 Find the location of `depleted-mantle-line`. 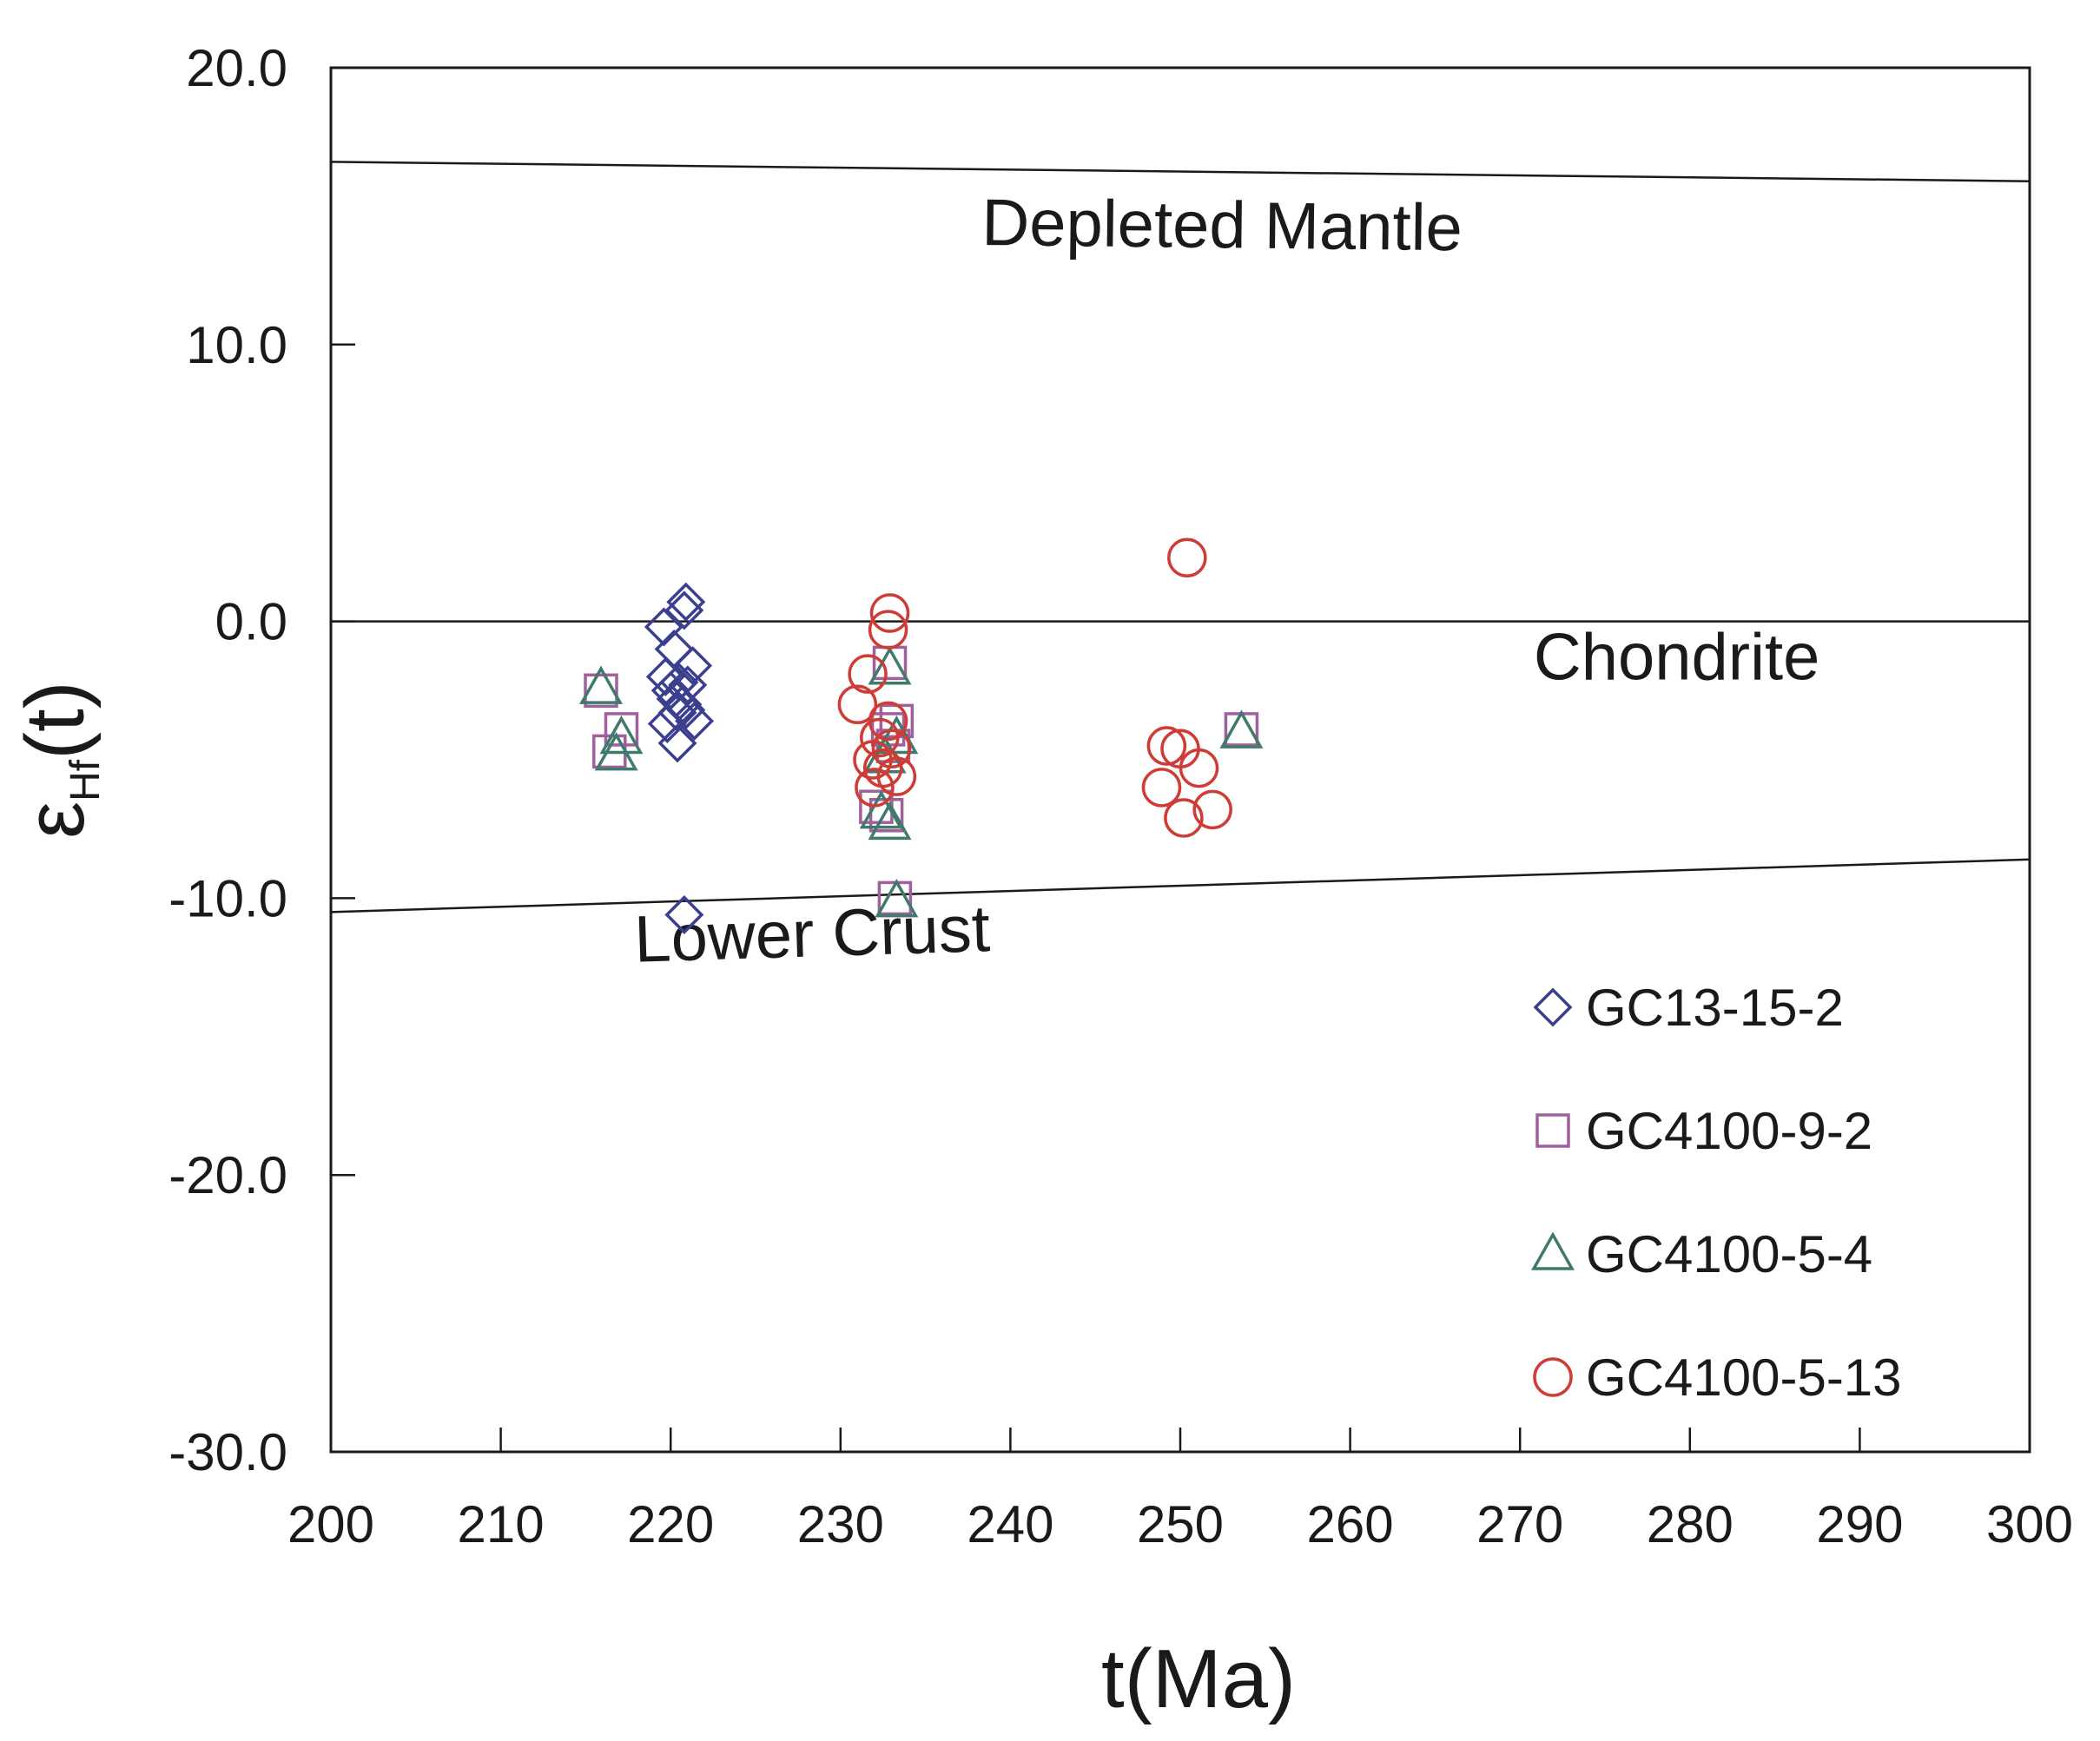

depleted-mantle-line is located at coordinates (1180, 171).